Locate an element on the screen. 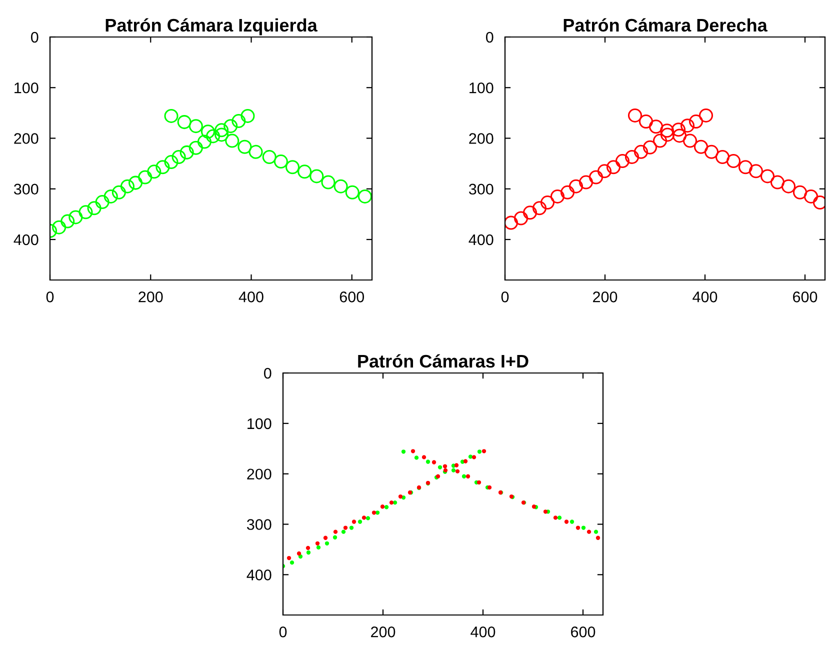 The image size is (830, 645). chart-title: Patrón Cámara Izquierda is located at coordinates (212, 27).